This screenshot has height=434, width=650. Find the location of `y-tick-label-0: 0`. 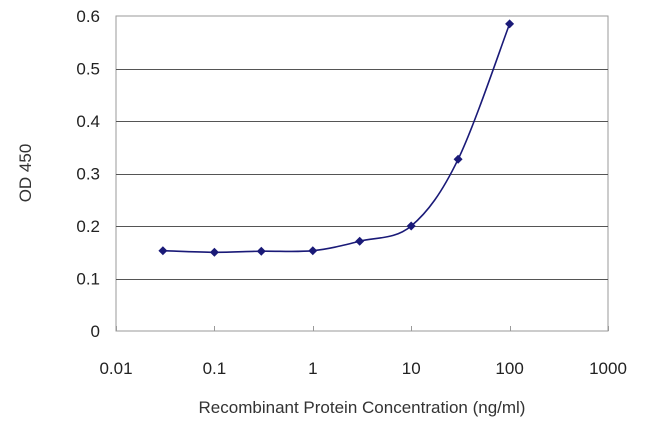

y-tick-label-0: 0 is located at coordinates (95, 331).